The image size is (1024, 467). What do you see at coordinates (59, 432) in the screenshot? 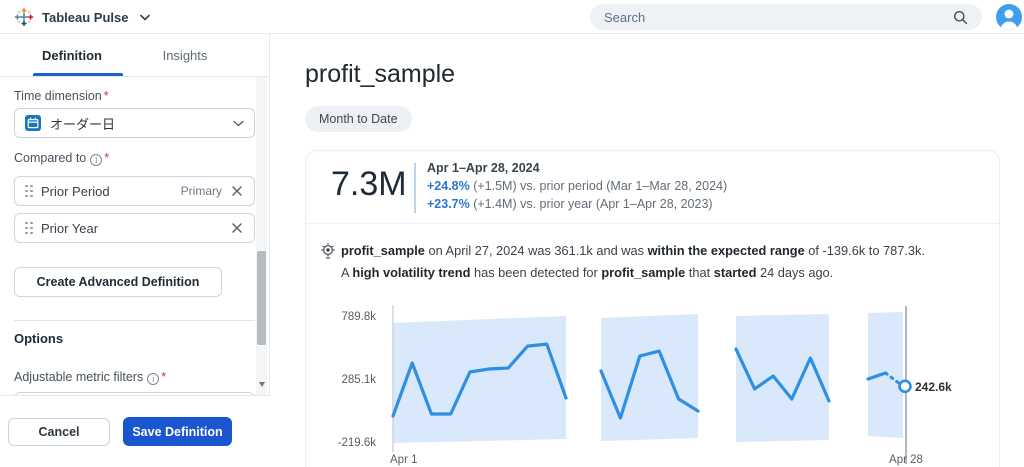
I see `cancel-button: Cancel` at bounding box center [59, 432].